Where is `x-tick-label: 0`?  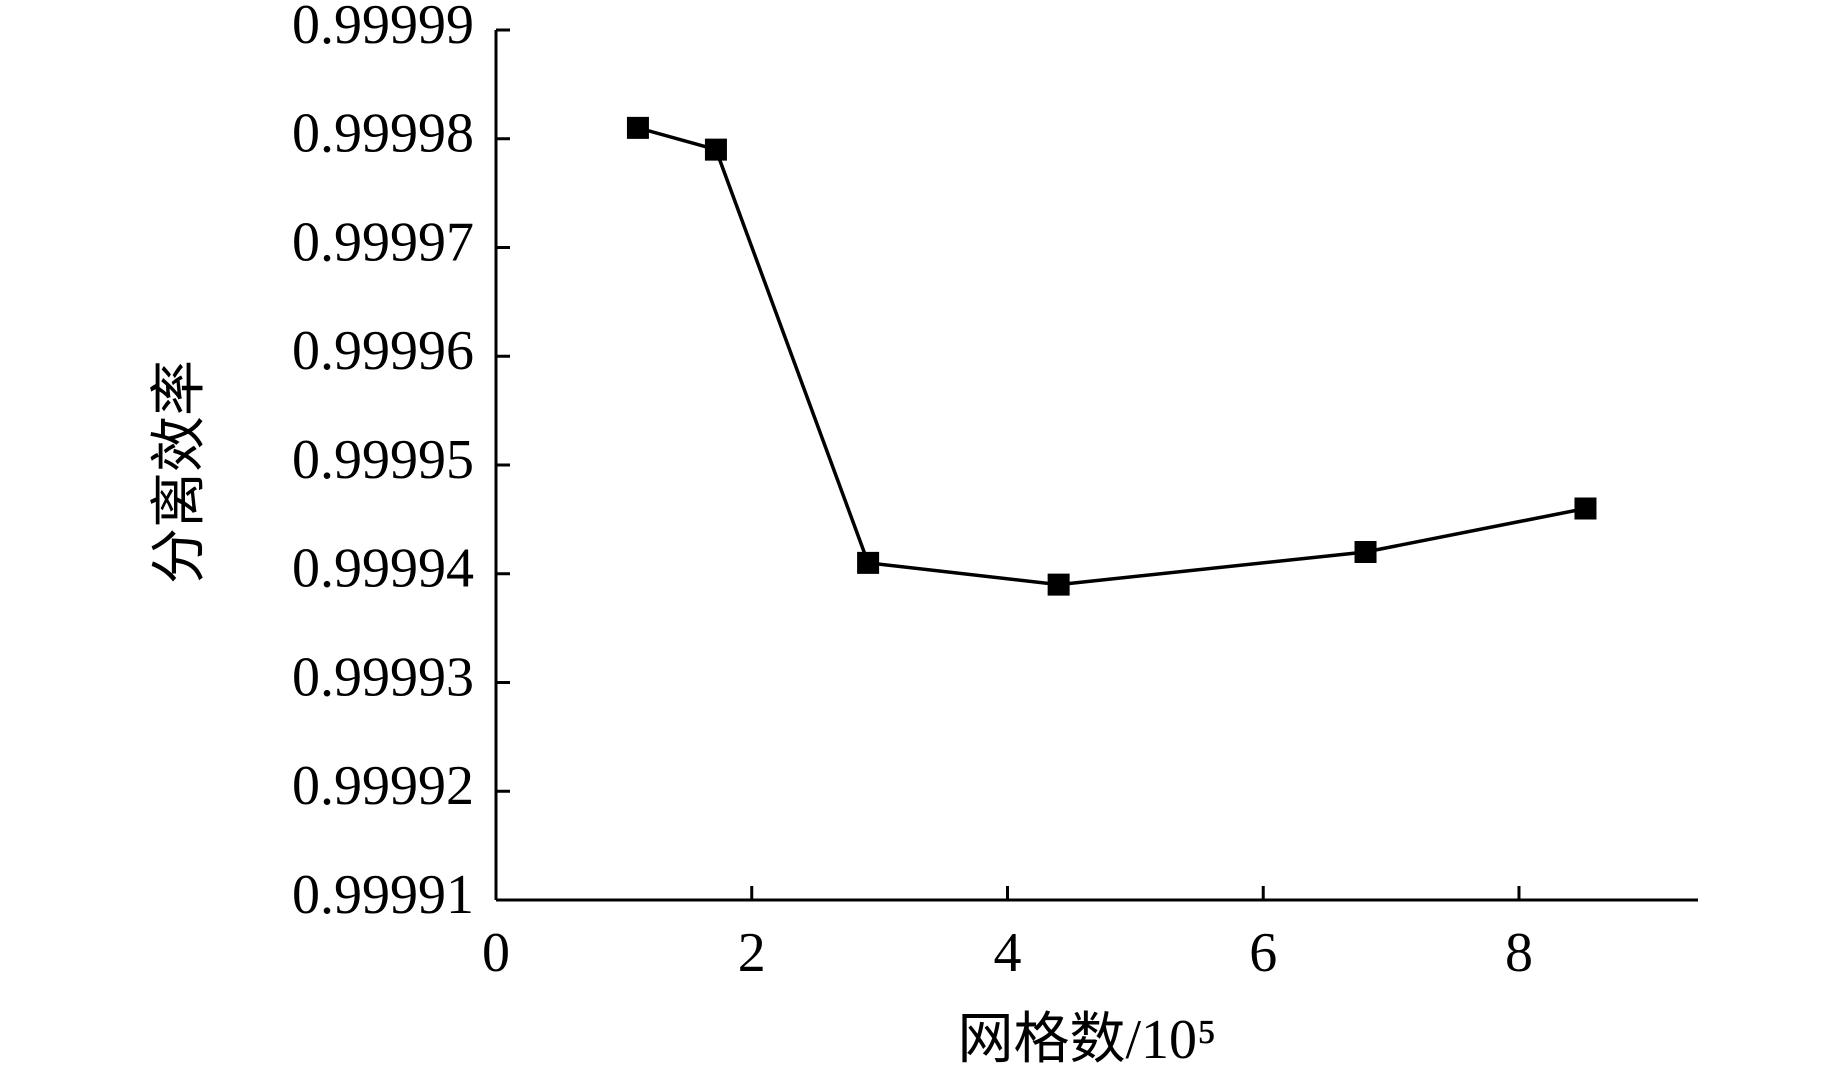
x-tick-label: 0 is located at coordinates (496, 953).